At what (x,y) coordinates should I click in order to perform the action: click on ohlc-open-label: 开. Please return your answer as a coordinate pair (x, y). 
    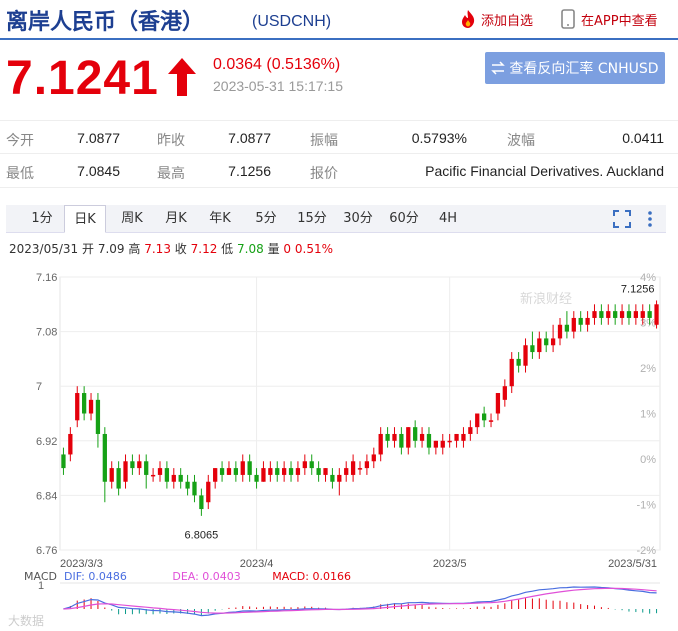
    Looking at the image, I should click on (88, 249).